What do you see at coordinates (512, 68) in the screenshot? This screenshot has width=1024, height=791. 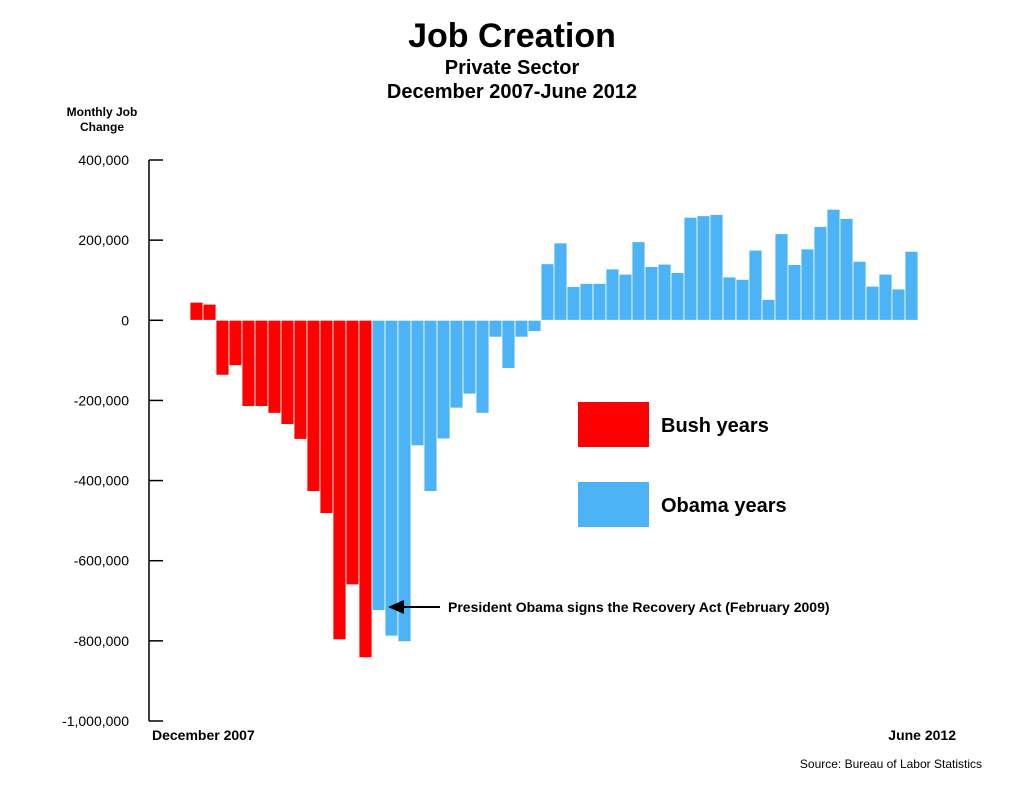 I see `chart-subtitle-sector: Private Sector` at bounding box center [512, 68].